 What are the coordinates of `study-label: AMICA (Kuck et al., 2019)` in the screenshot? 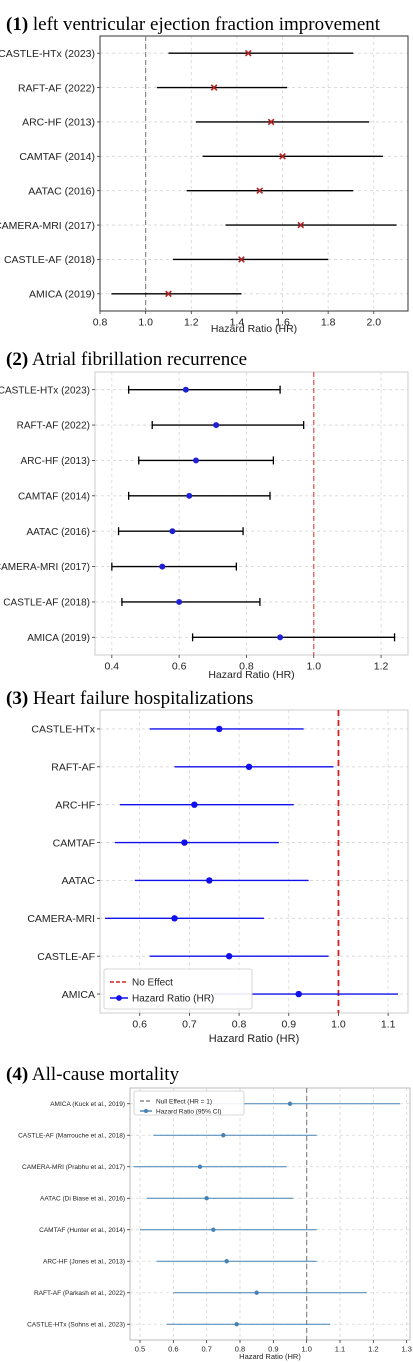 It's located at (87, 1104).